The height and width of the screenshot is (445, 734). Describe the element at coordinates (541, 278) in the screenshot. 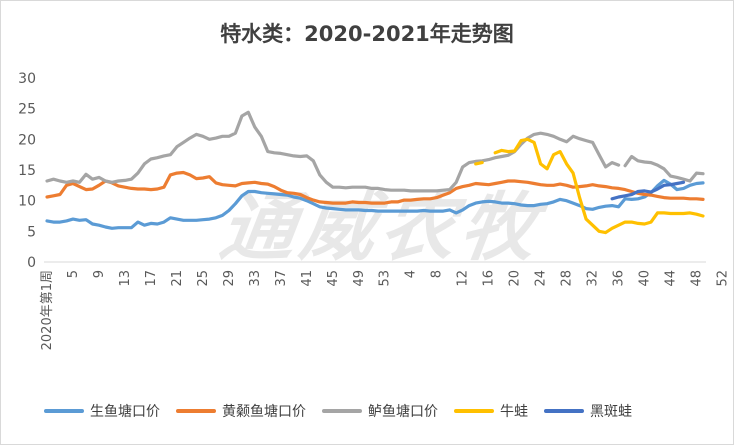

I see `x-tick-label: 24` at that location.